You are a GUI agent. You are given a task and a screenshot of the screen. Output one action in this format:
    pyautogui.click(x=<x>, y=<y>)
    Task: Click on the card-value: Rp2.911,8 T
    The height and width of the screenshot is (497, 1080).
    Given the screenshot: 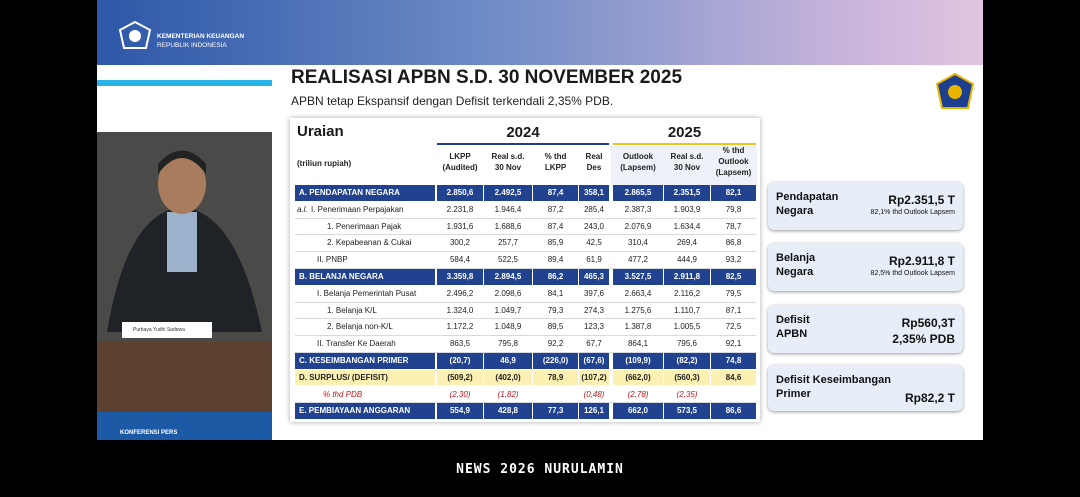 What is the action you would take?
    pyautogui.click(x=921, y=261)
    